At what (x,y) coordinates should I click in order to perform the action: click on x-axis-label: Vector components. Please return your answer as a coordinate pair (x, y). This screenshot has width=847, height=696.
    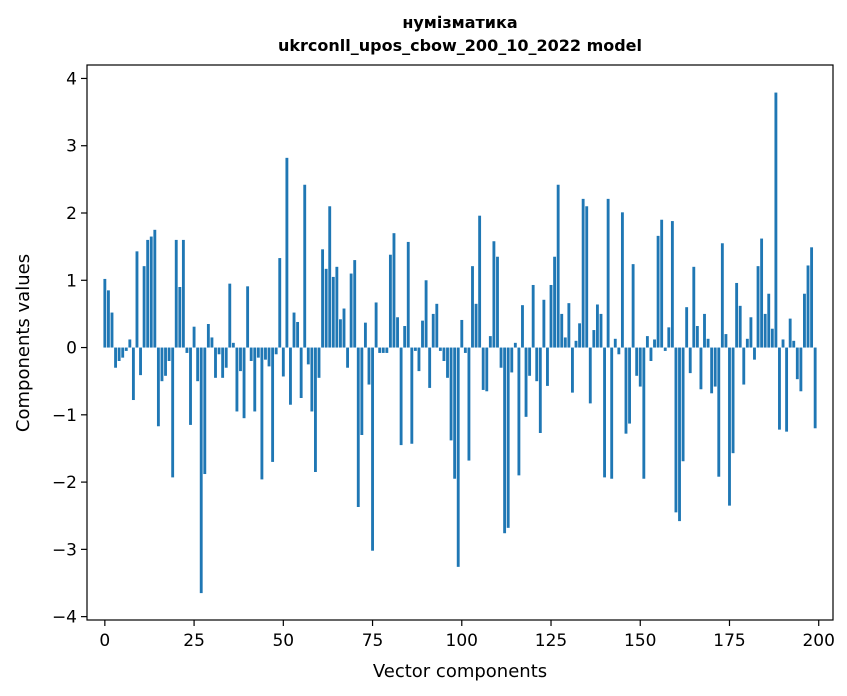
    Looking at the image, I should click on (460, 671).